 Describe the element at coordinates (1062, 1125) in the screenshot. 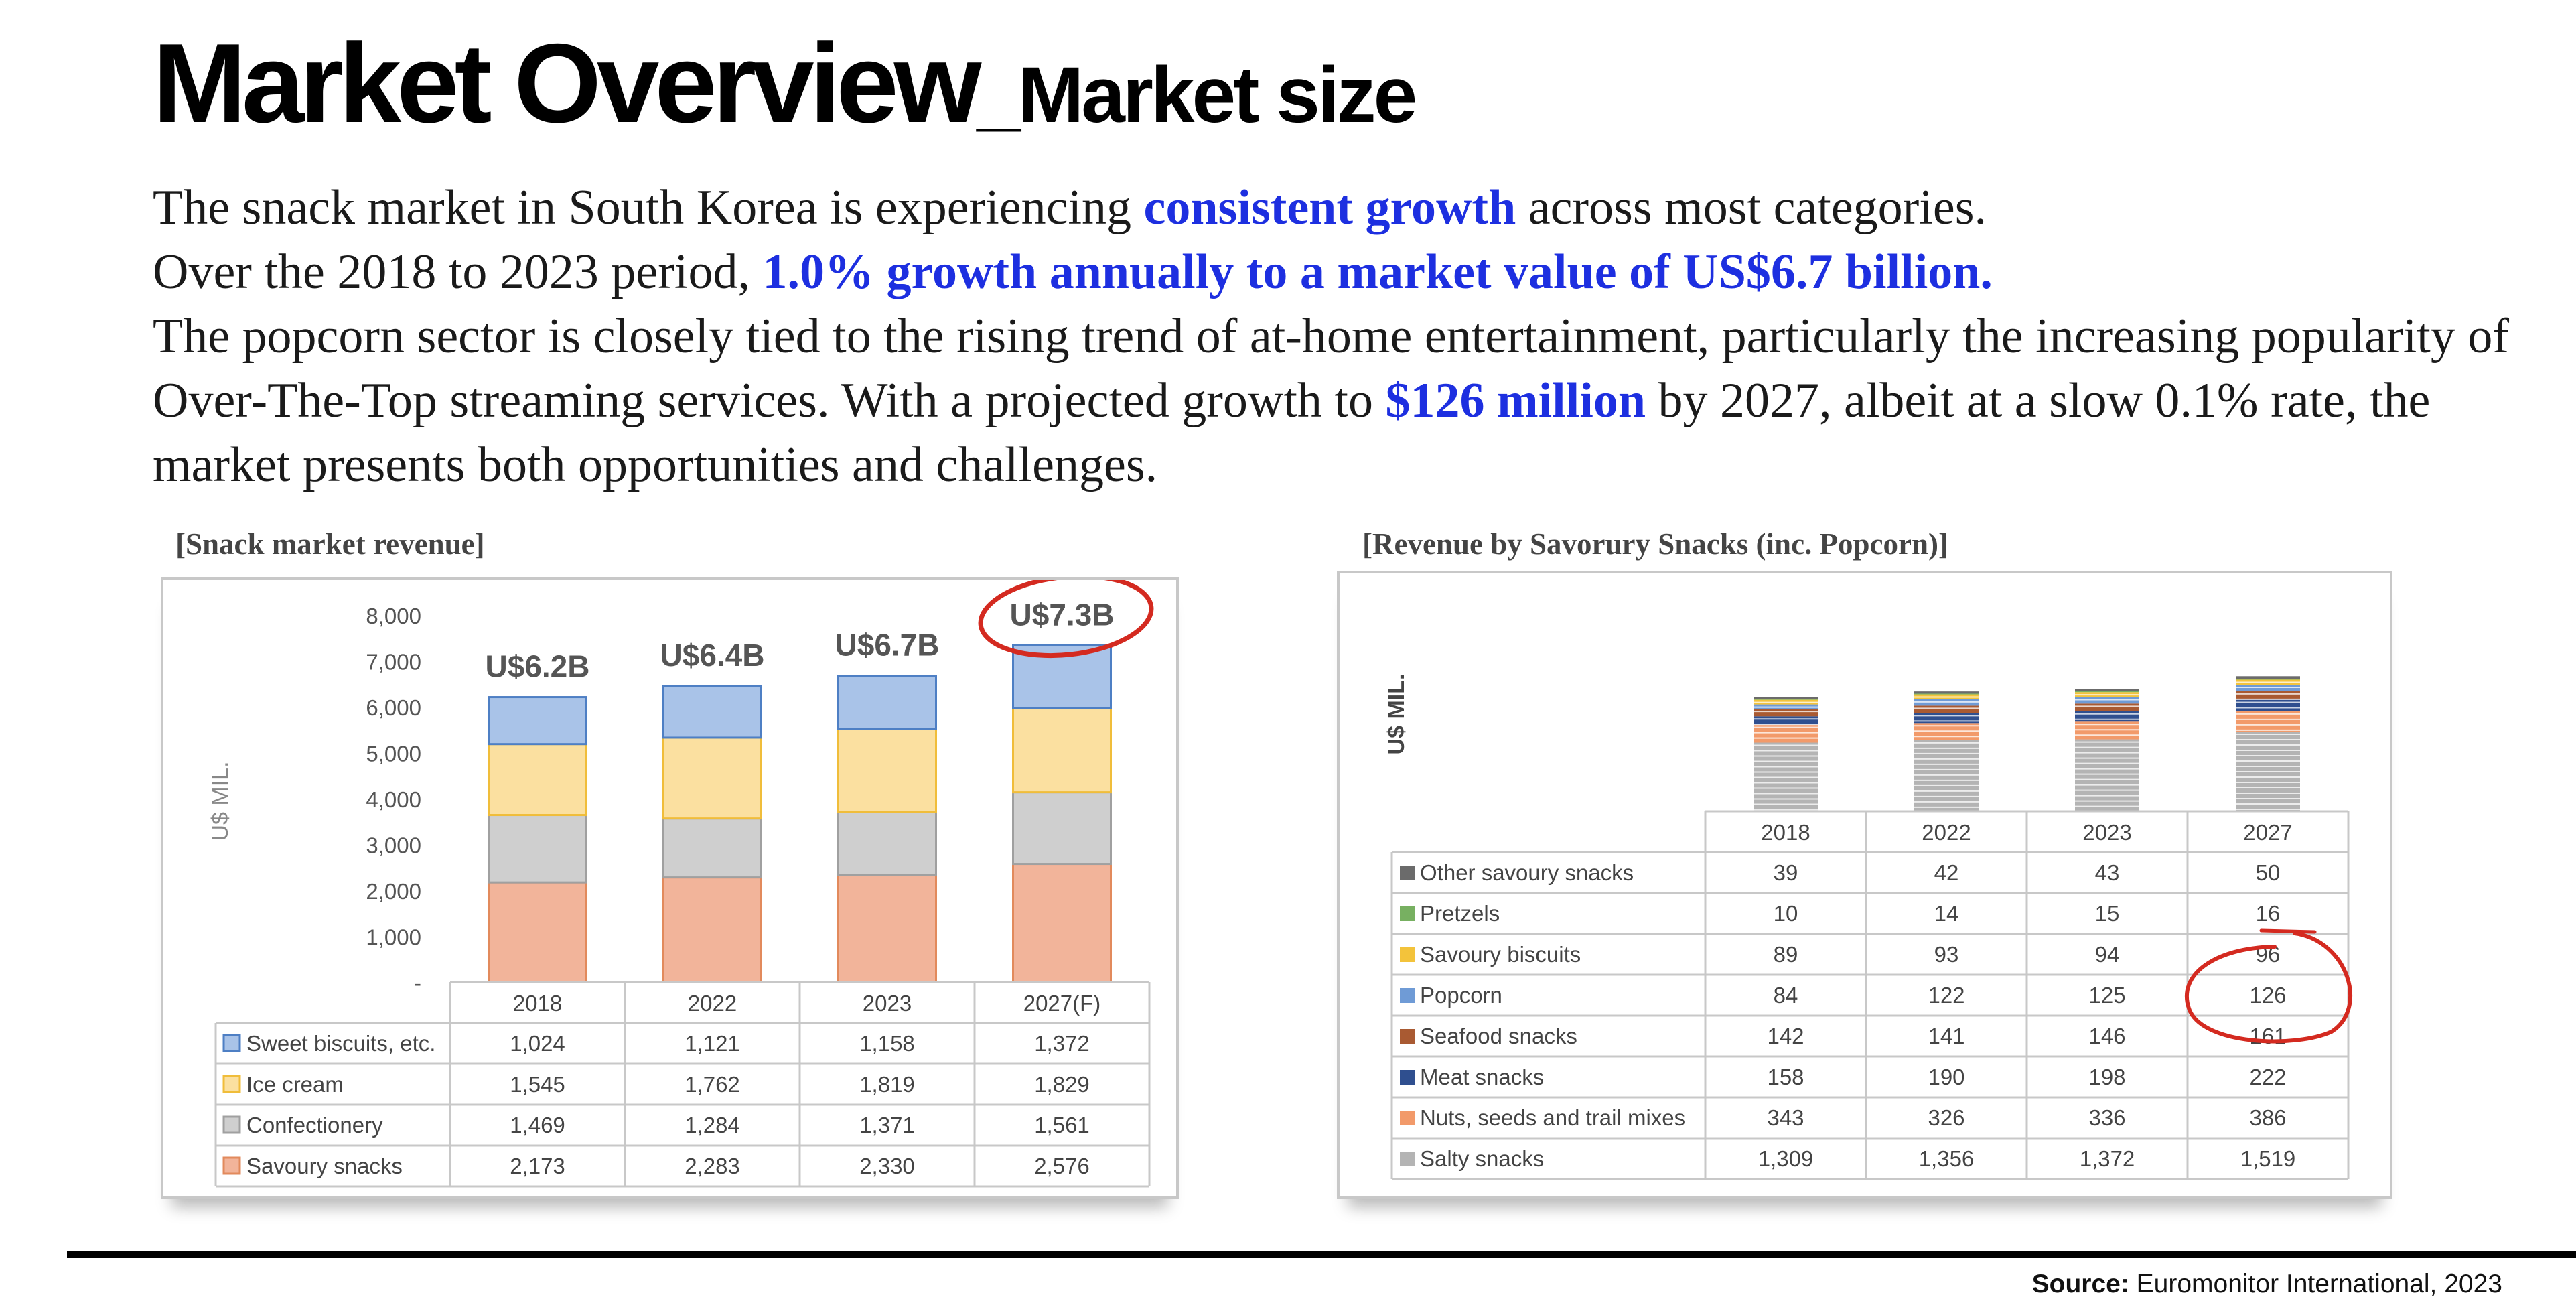

I see `data-label: 1,561` at that location.